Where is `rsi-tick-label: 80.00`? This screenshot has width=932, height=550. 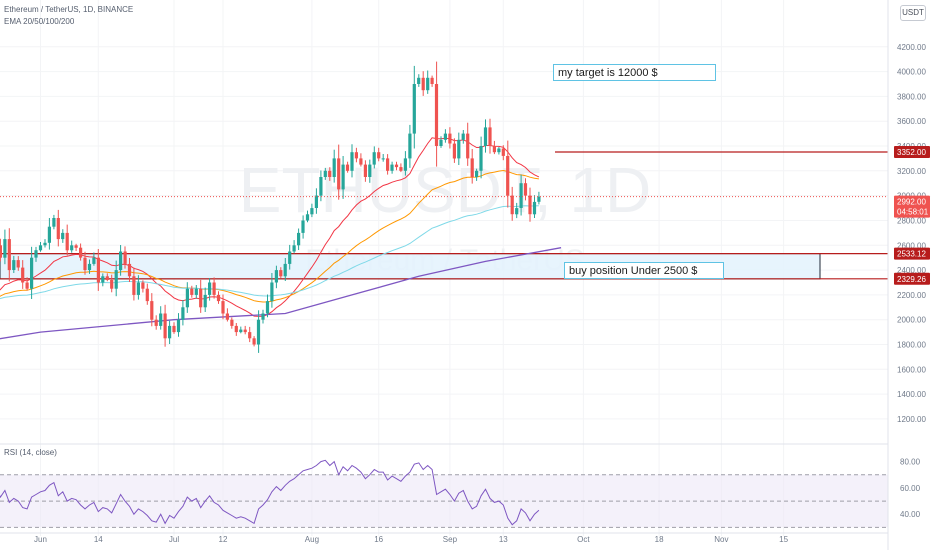
rsi-tick-label: 80.00 is located at coordinates (910, 462).